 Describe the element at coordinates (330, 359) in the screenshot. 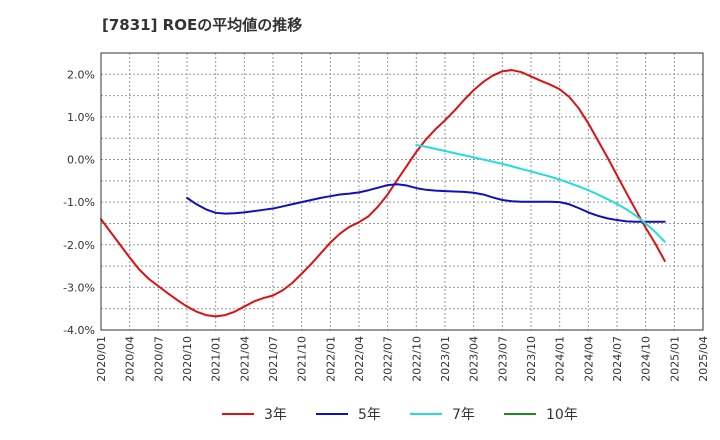

I see `x-tick-label: 2022/01` at that location.